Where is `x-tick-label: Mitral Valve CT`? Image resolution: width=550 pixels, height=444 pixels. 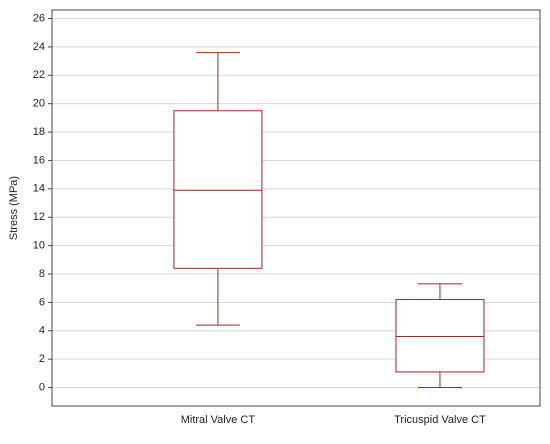
x-tick-label: Mitral Valve CT is located at coordinates (218, 420).